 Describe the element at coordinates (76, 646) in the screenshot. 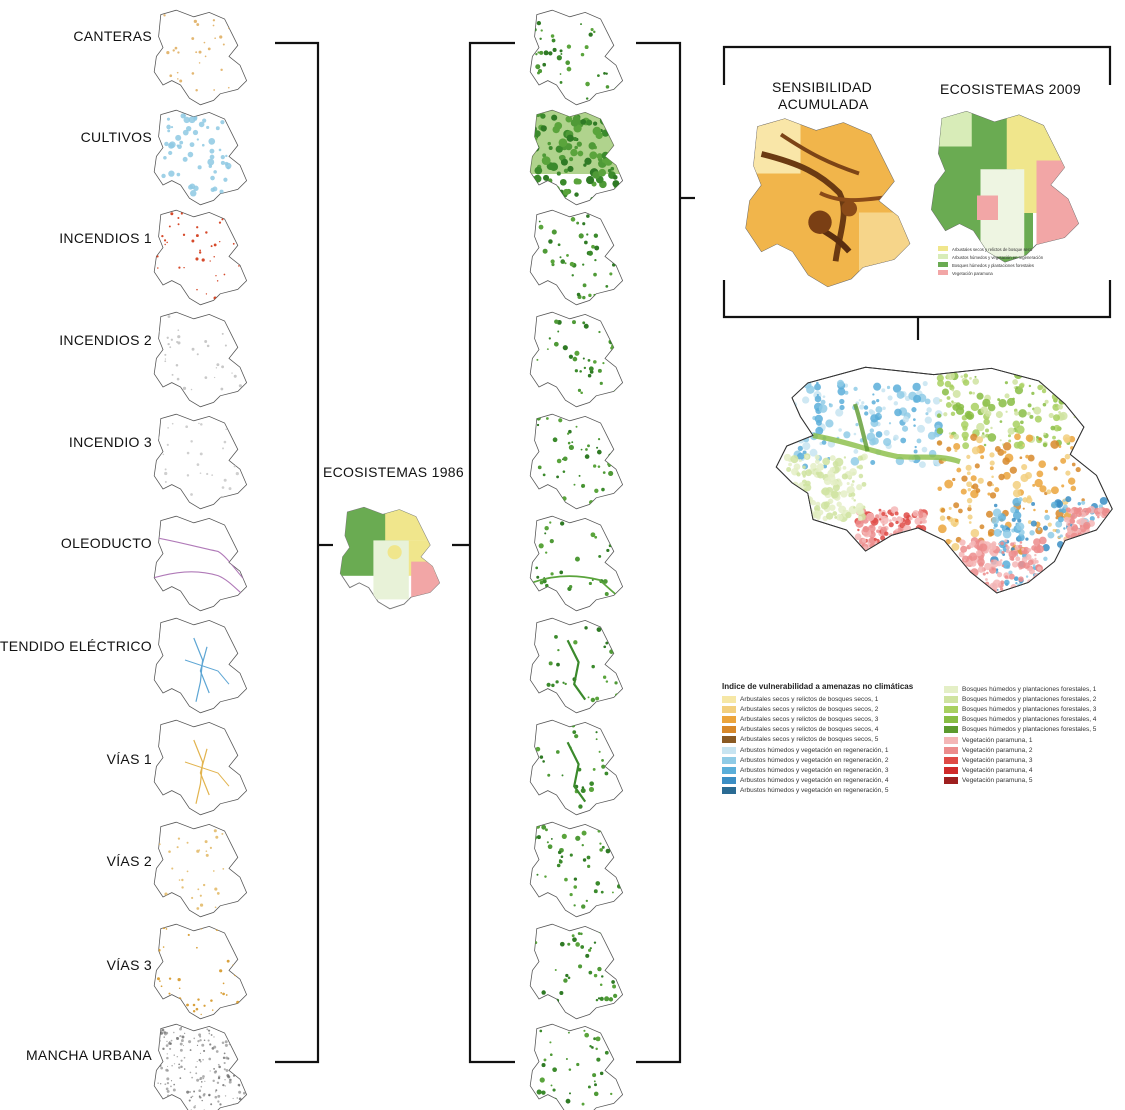

I see `threat-layer-label: TENDIDO ELÉCTRICO` at that location.